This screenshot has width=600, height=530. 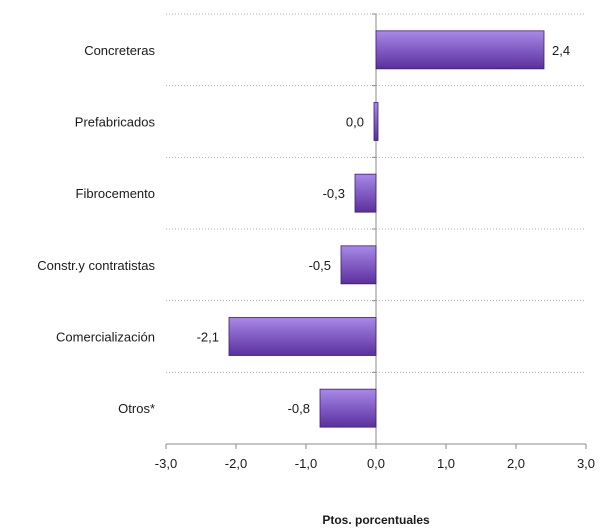 What do you see at coordinates (136, 408) in the screenshot?
I see `category-label: Otros*` at bounding box center [136, 408].